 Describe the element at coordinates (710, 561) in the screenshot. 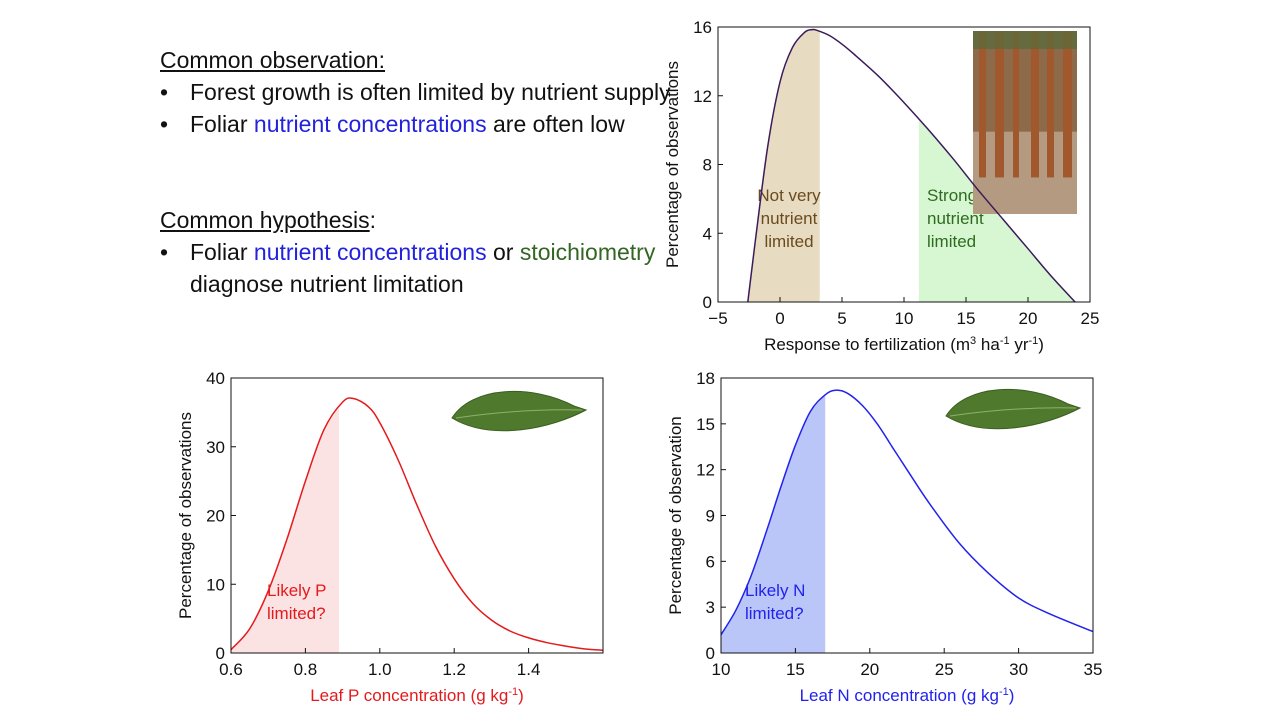

I see `y-tick-label: 6` at that location.